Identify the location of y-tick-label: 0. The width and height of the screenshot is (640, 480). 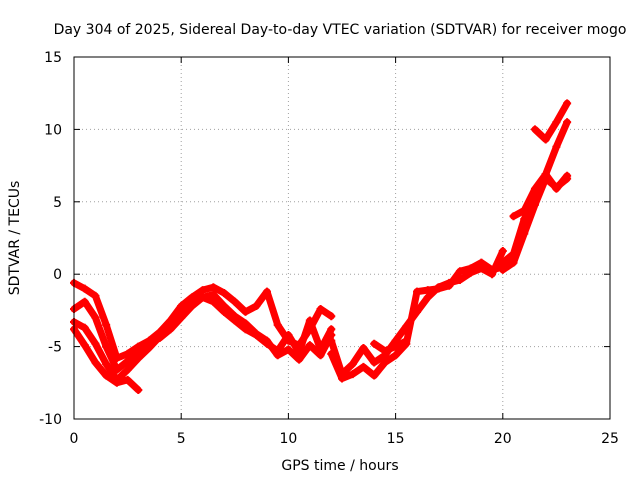
(57, 275).